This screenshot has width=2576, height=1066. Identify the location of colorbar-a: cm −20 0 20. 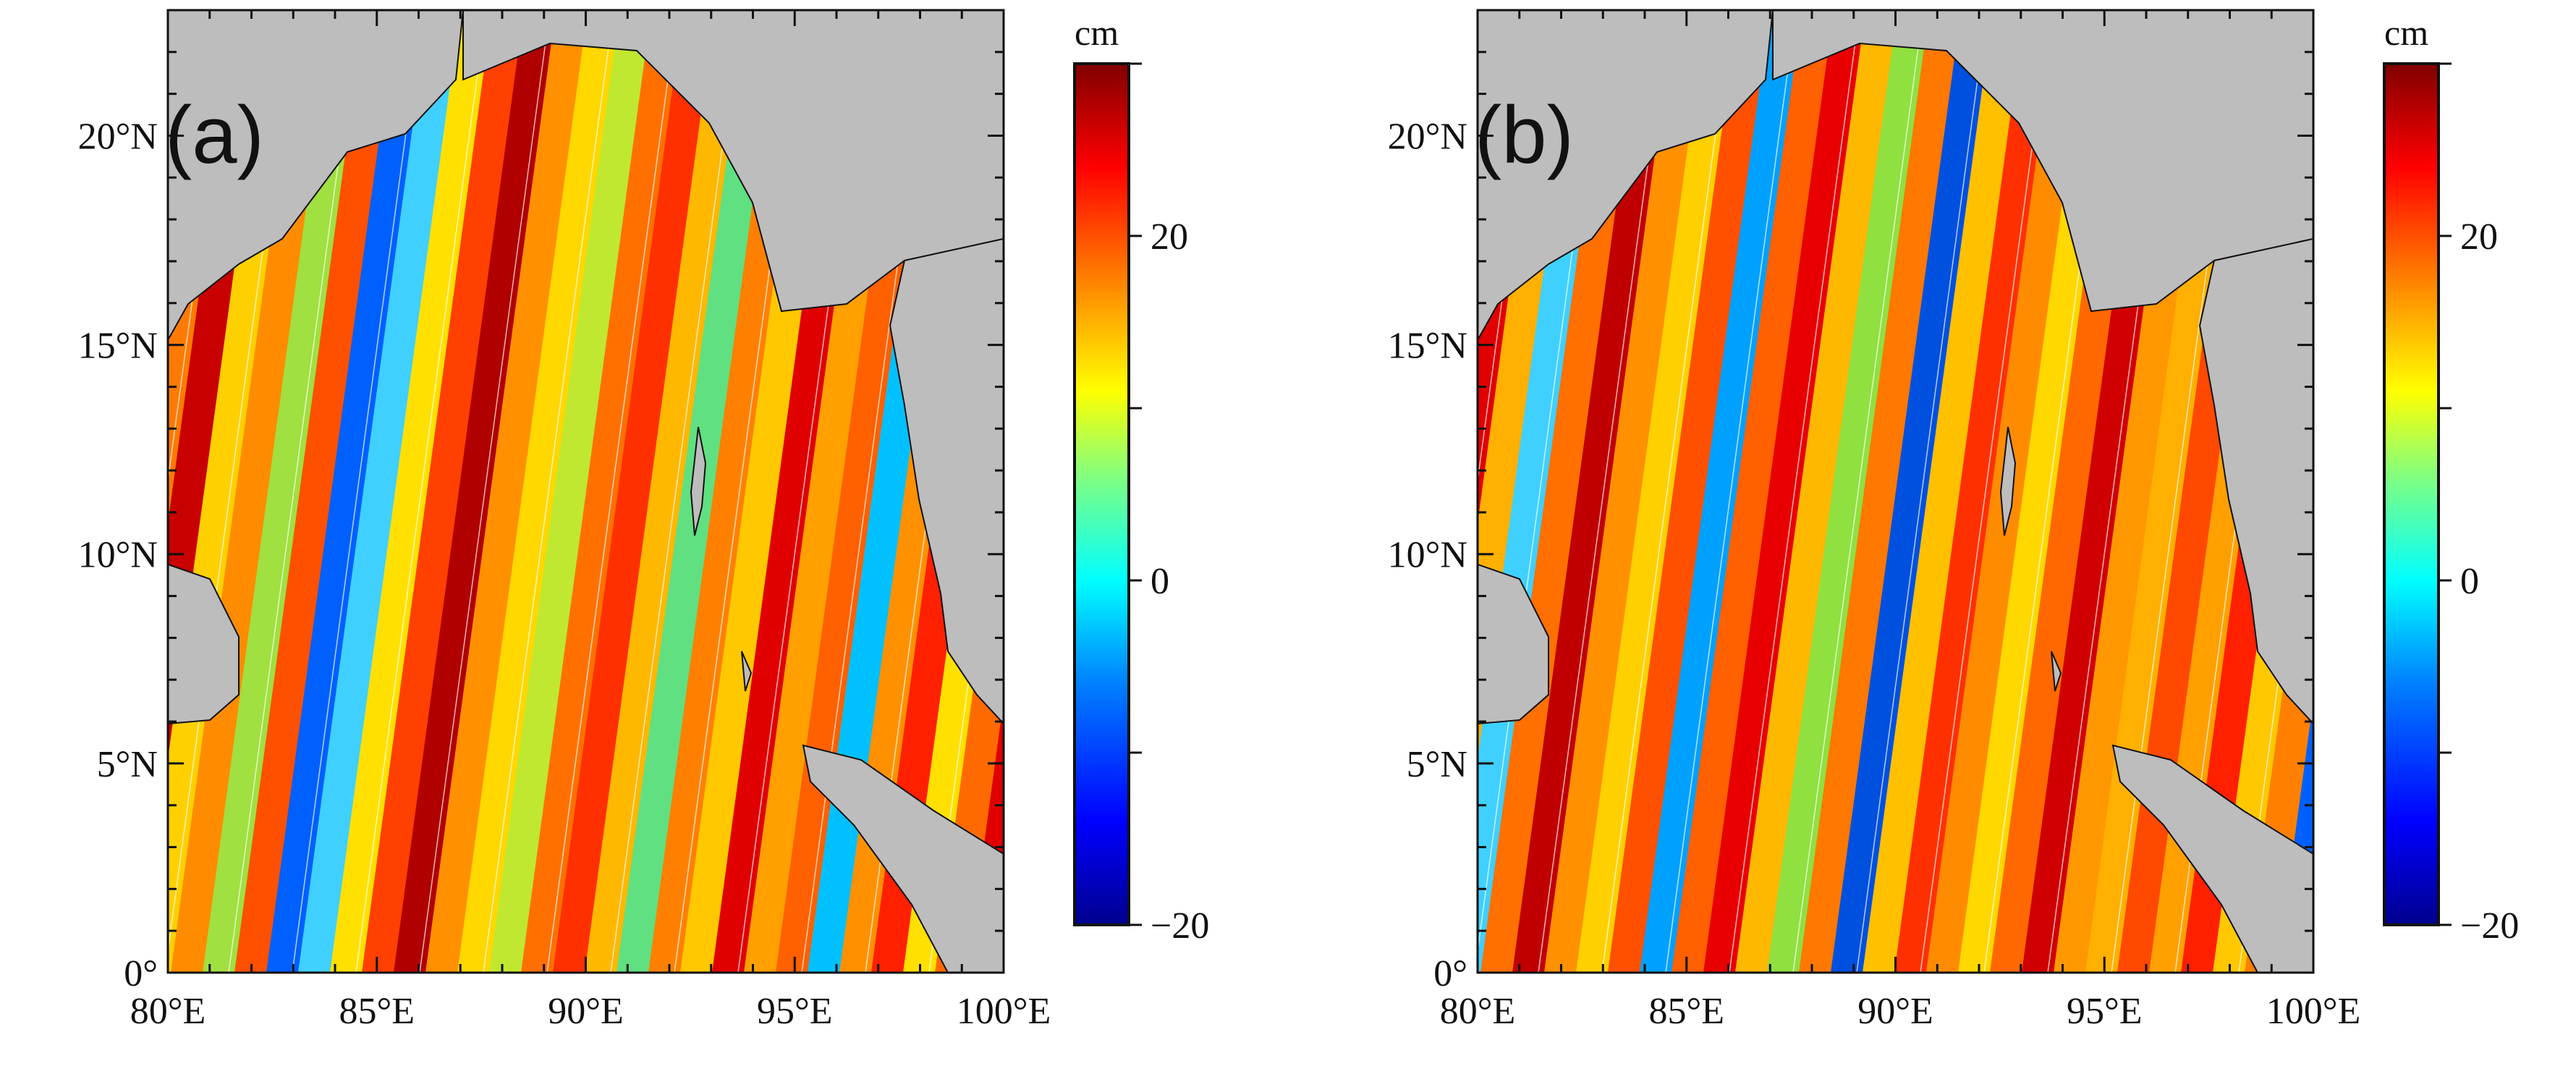
(1141, 479).